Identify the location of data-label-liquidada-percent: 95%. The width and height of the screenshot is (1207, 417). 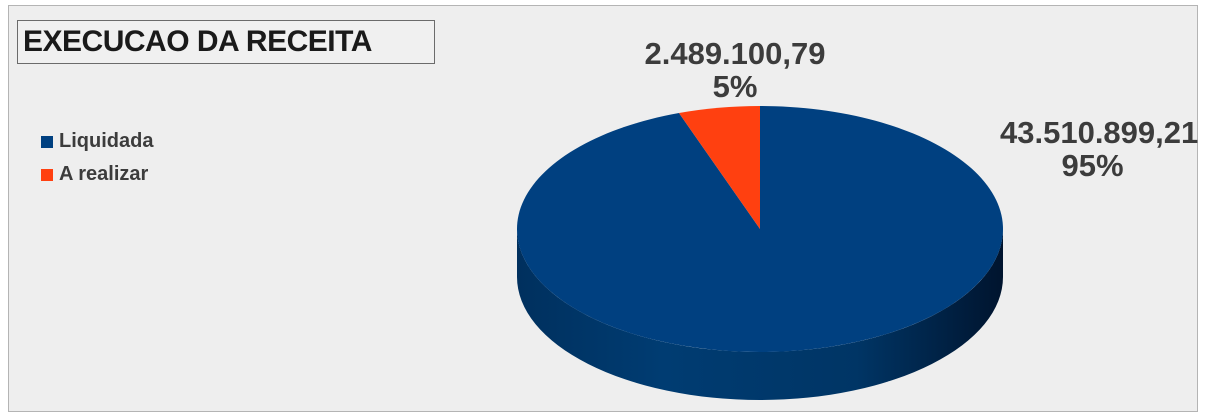
(1092, 165).